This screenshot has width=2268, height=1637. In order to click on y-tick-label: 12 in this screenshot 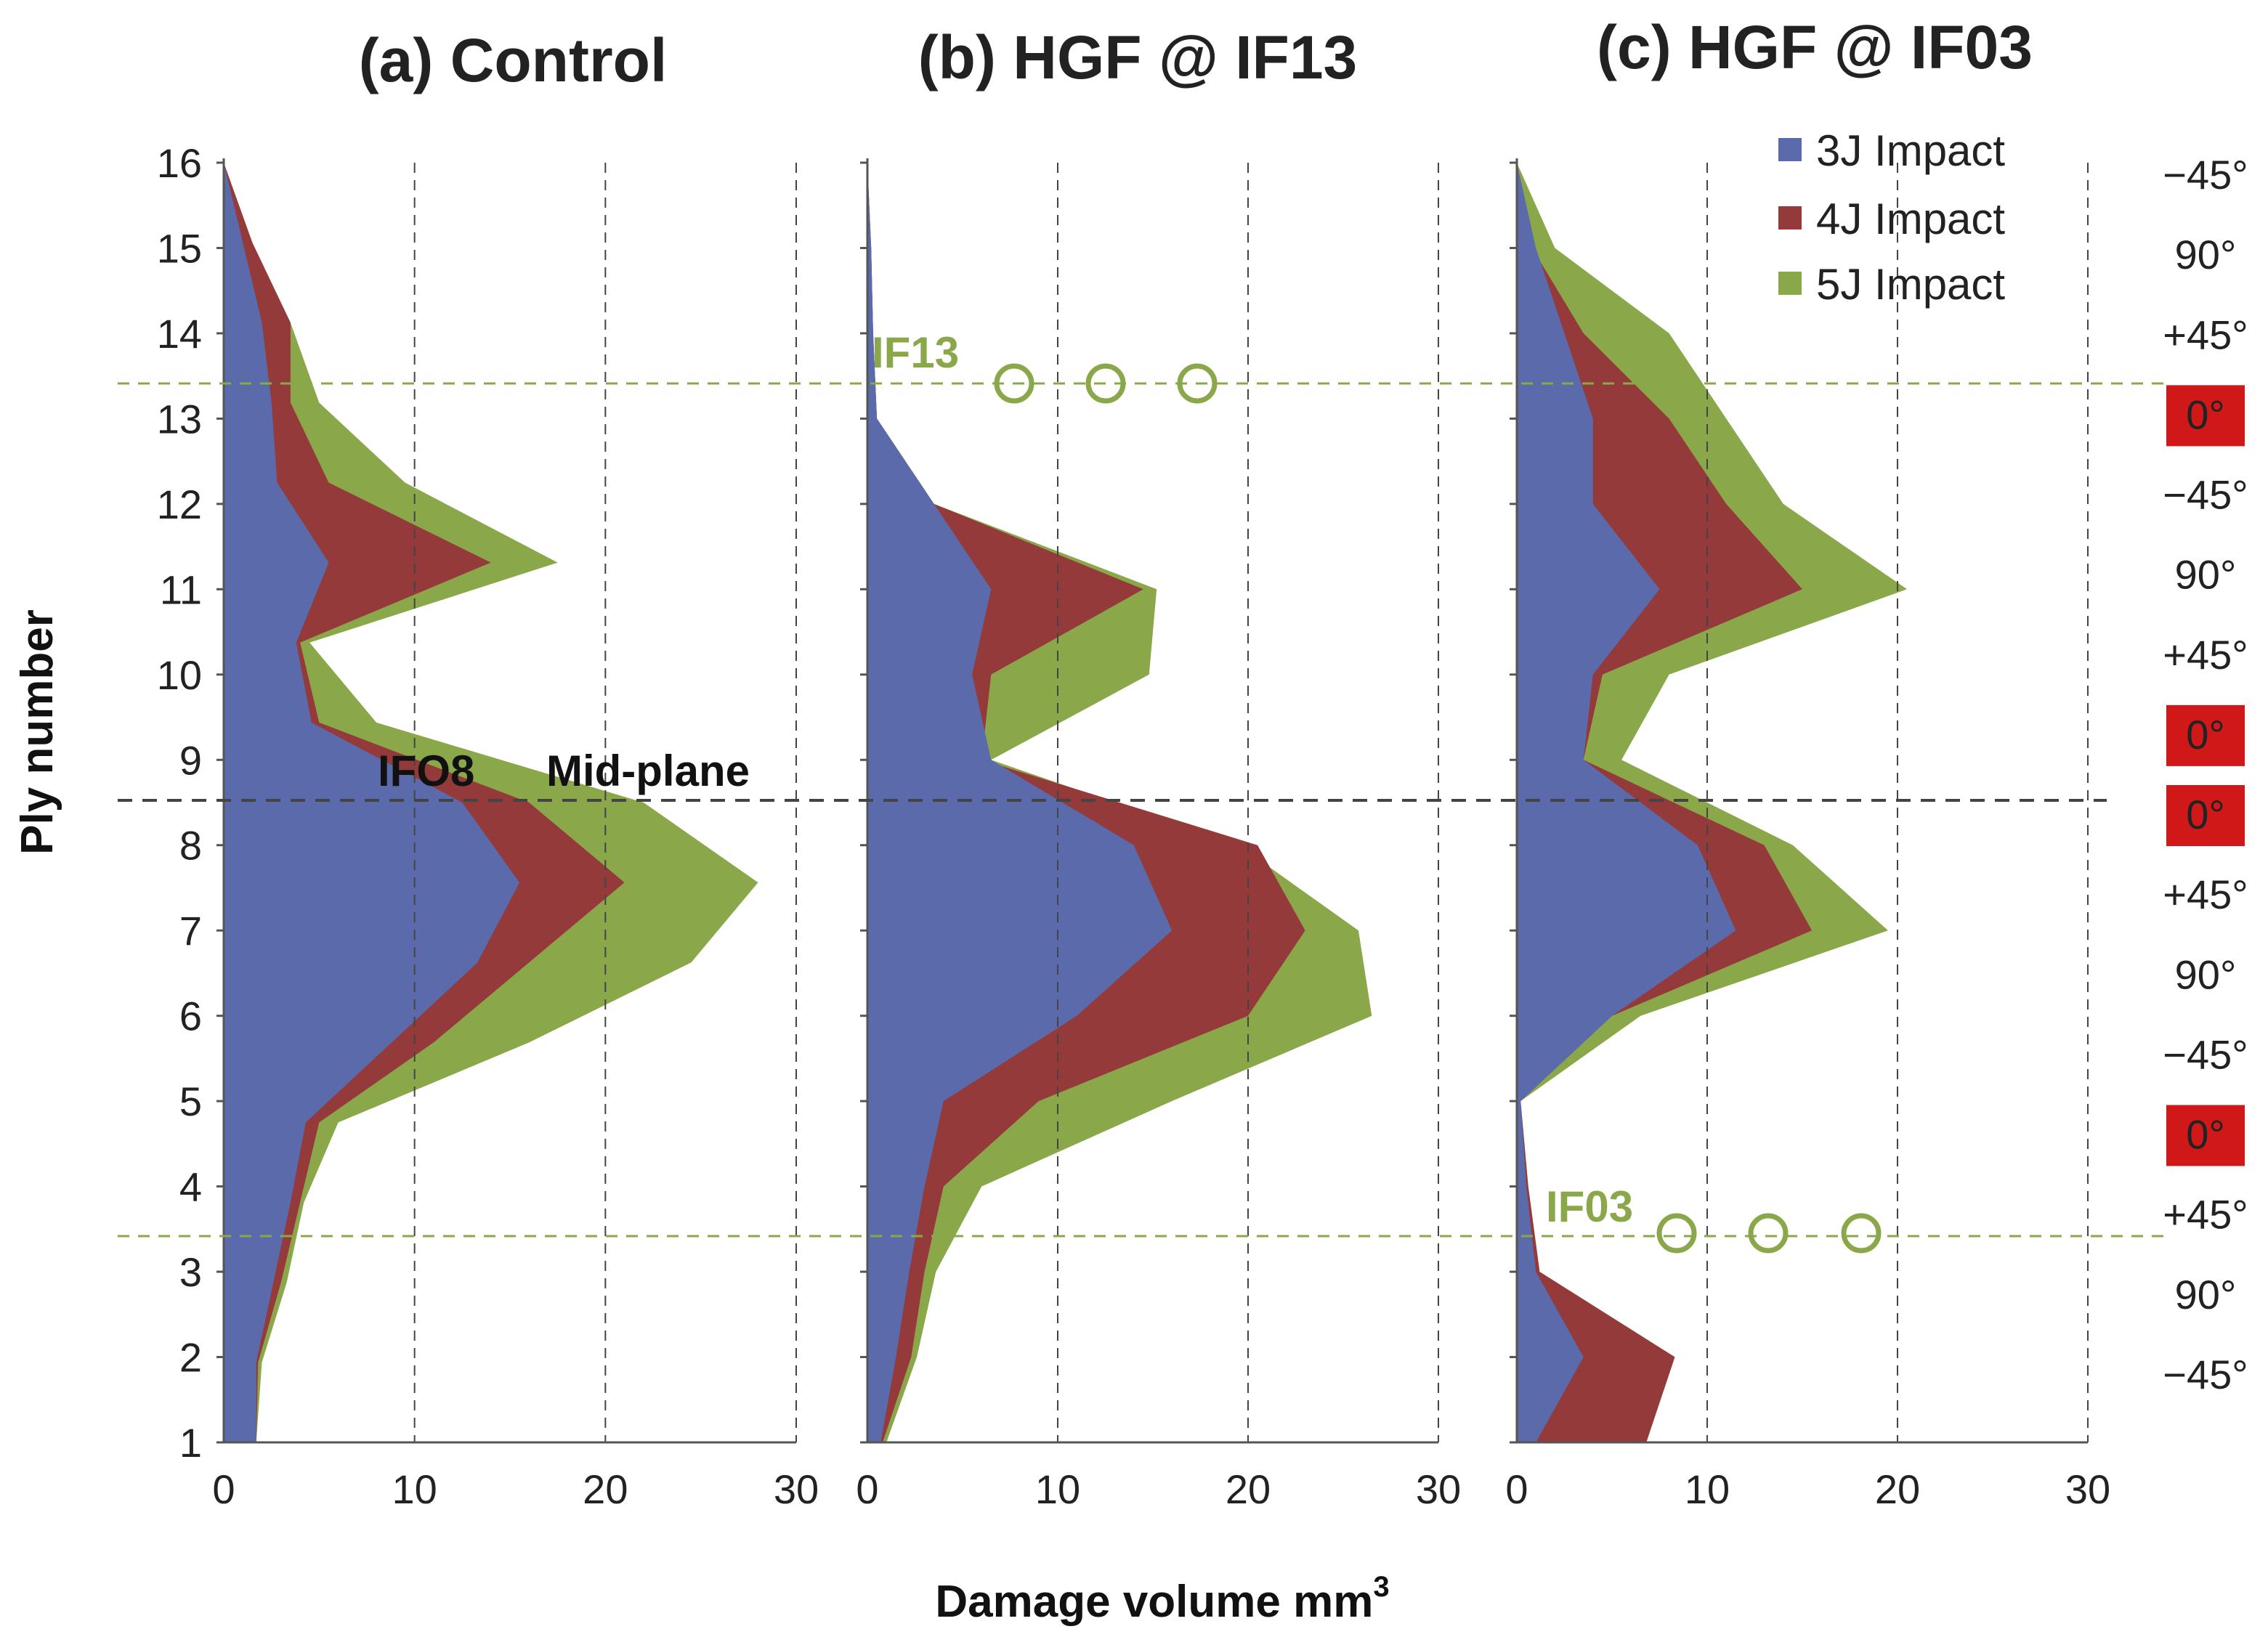, I will do `click(179, 504)`.